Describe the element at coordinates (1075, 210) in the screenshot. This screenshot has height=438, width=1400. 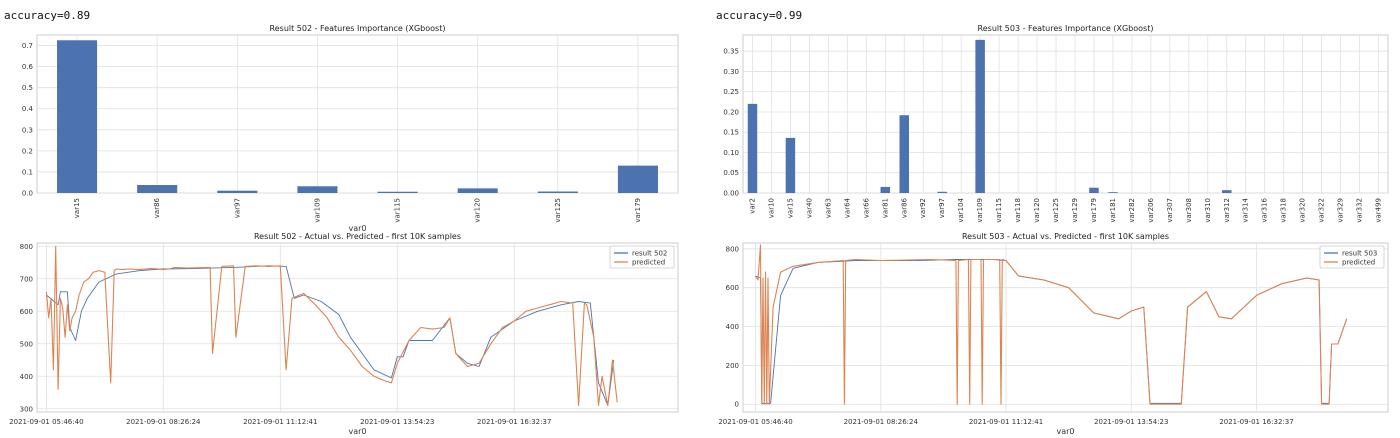
I see `x-tick-label: var129` at that location.